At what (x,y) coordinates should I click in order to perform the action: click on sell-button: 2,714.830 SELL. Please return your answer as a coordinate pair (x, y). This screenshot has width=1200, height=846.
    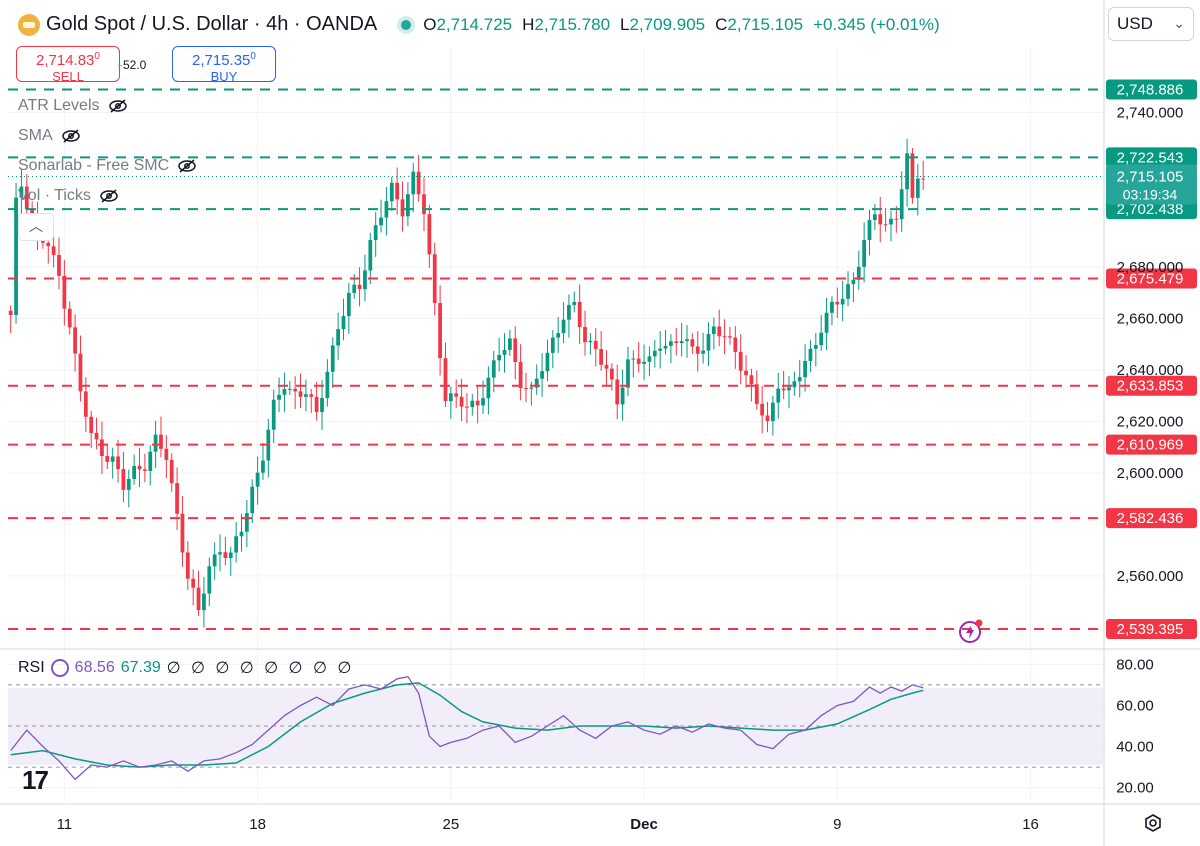
    Looking at the image, I should click on (68, 65).